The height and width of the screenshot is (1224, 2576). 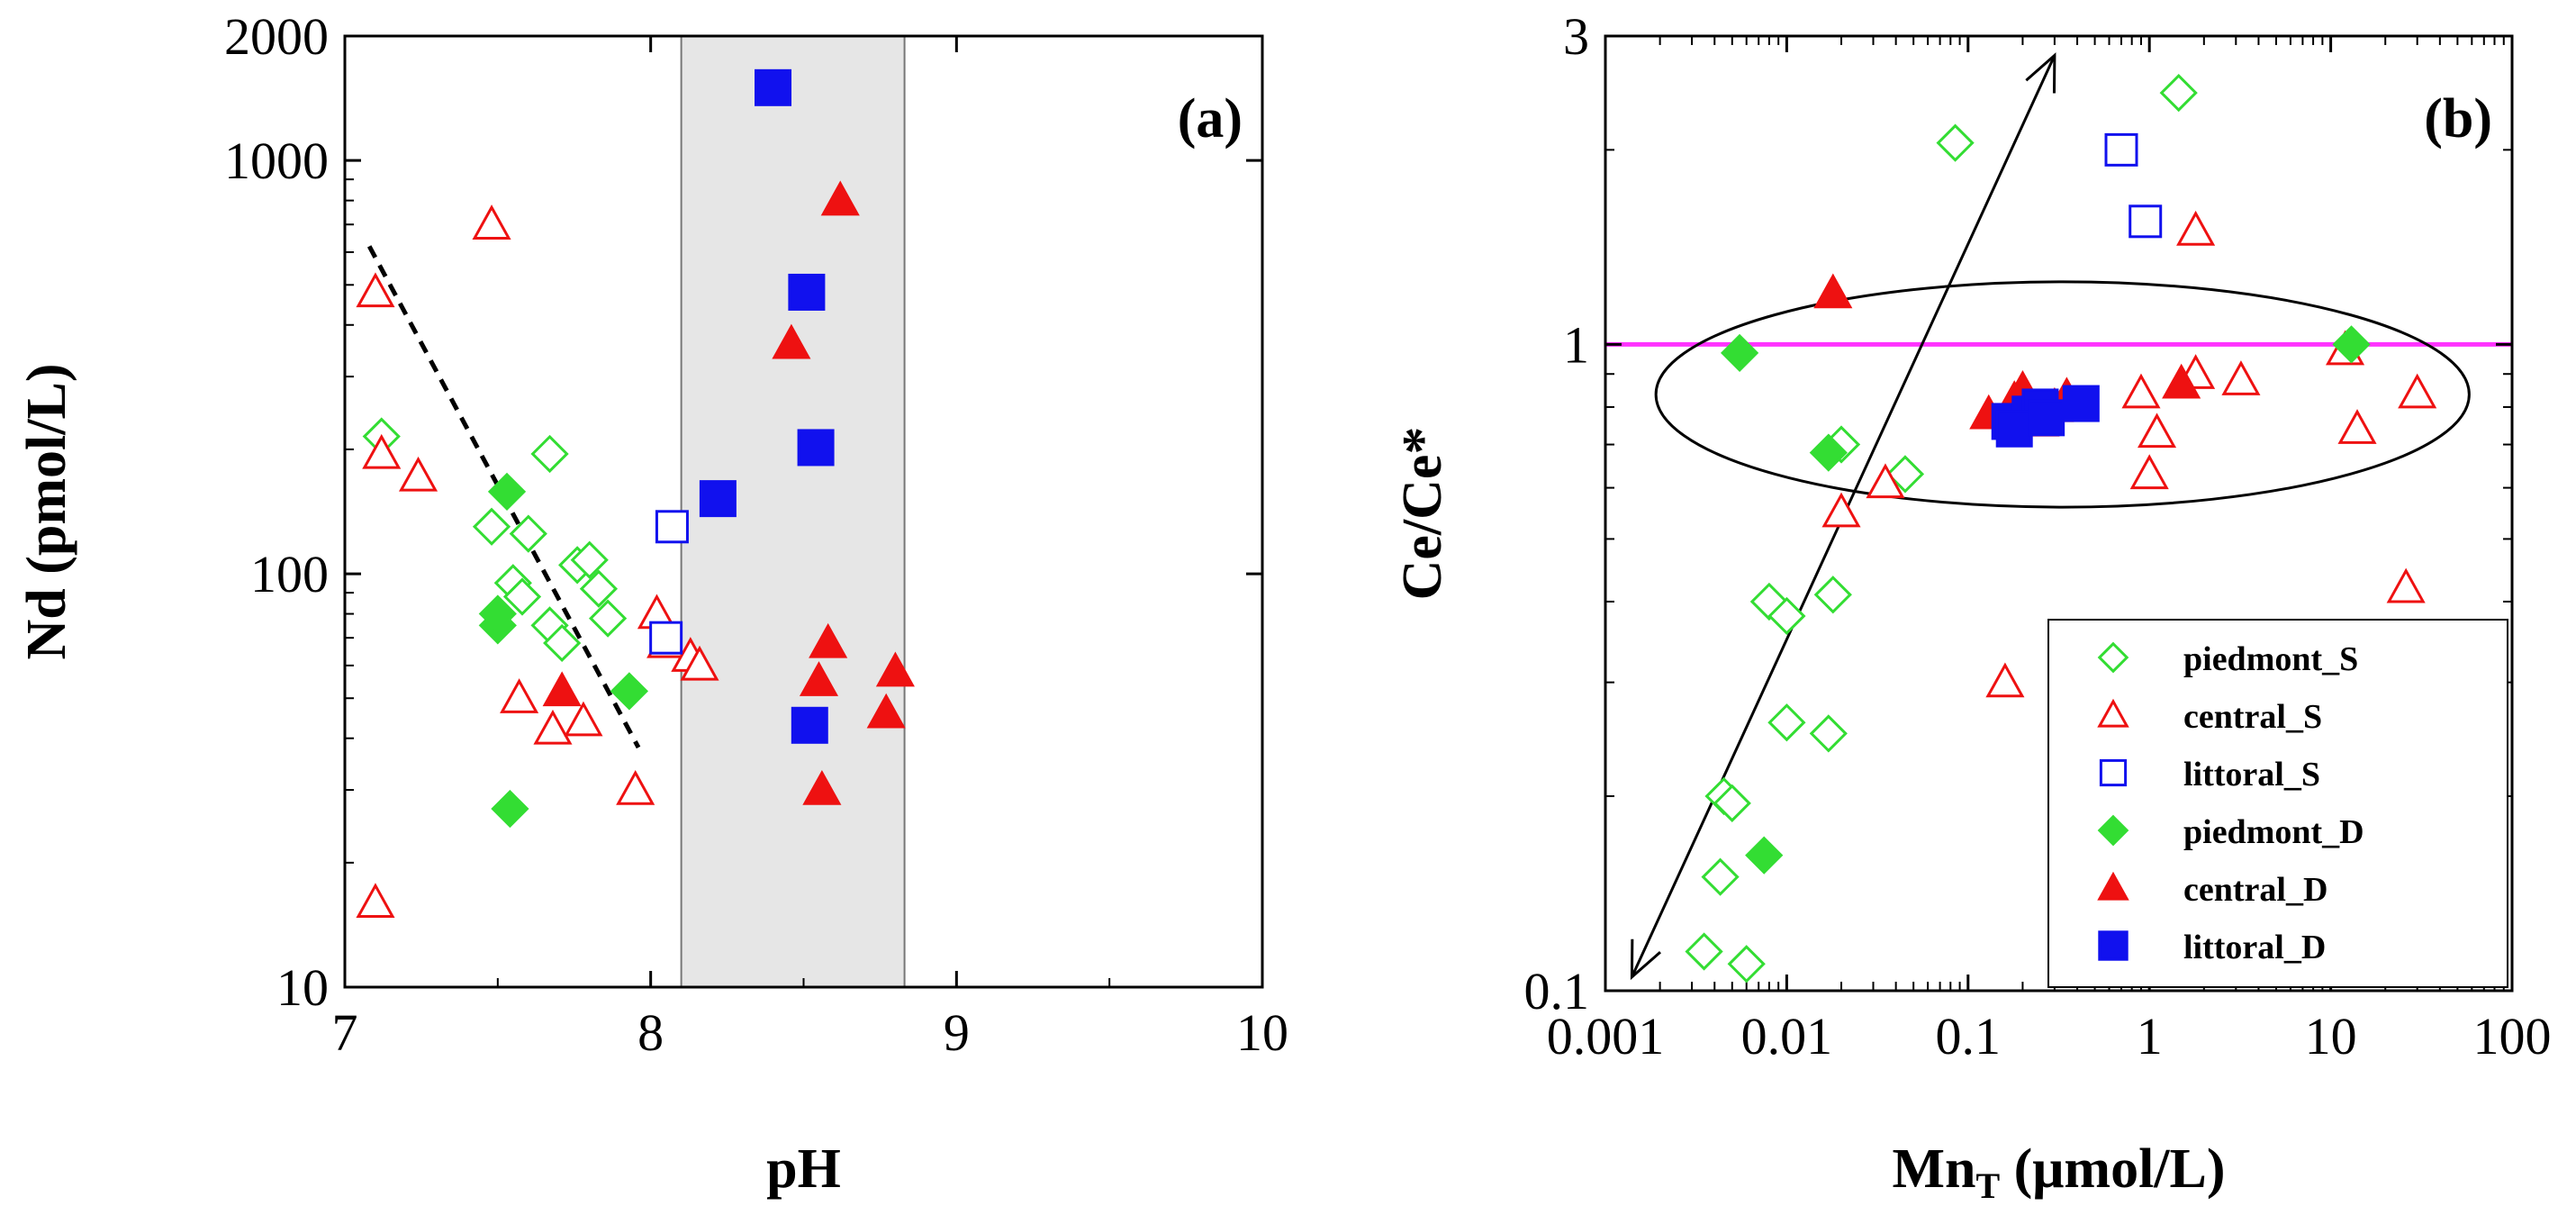 I want to click on y-tick-label: 0.1, so click(x=1557, y=991).